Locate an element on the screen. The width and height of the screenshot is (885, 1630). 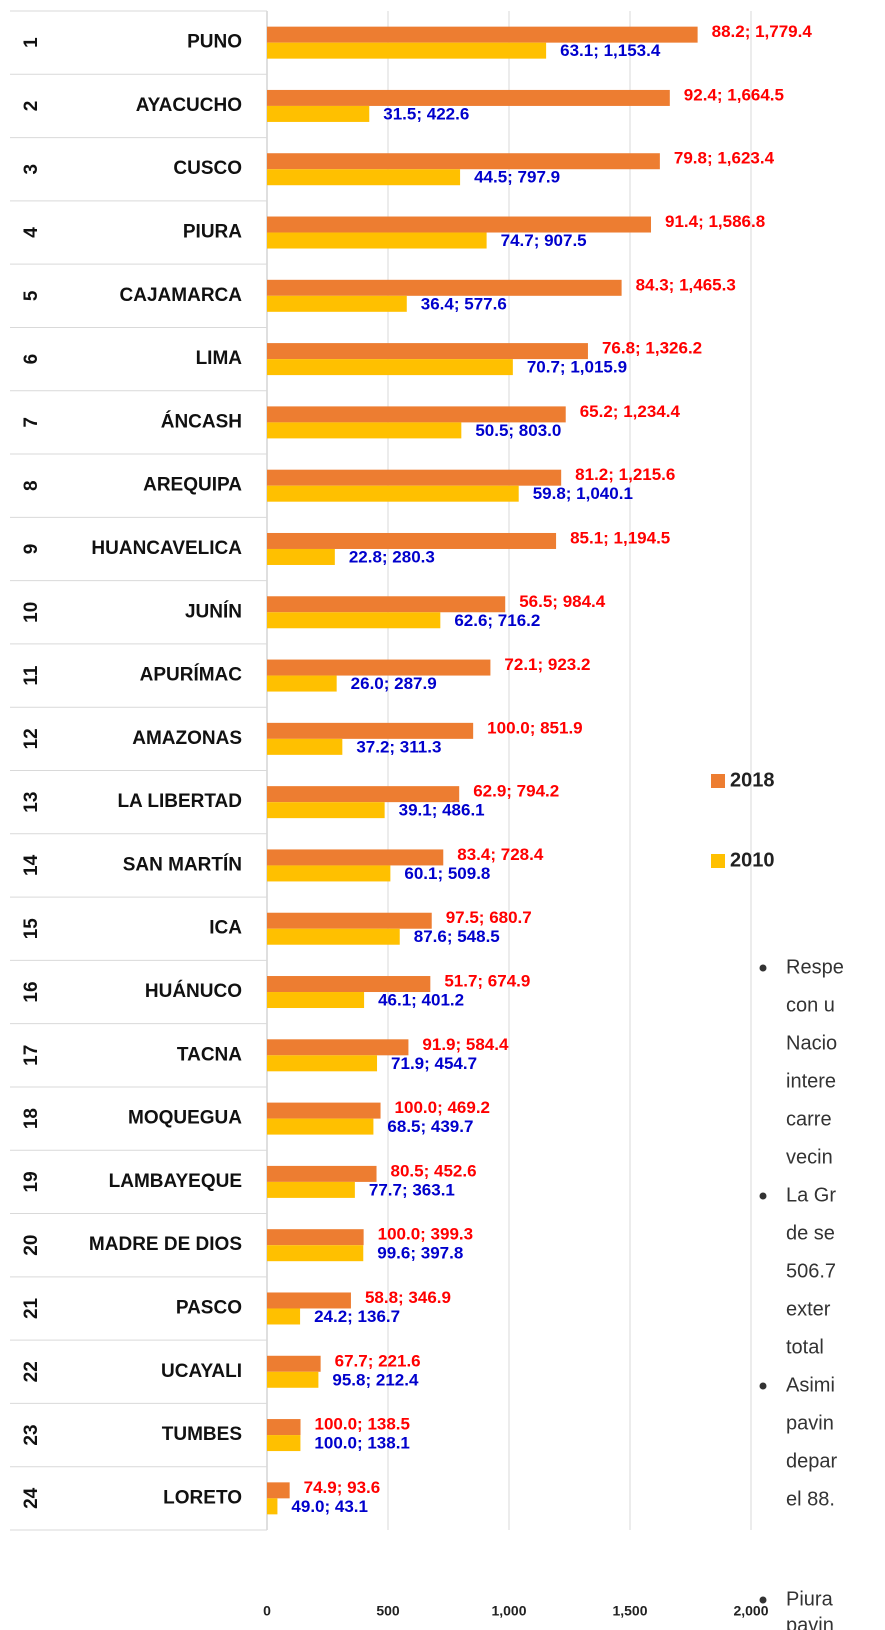
note-line: La Gr is located at coordinates (811, 1195).